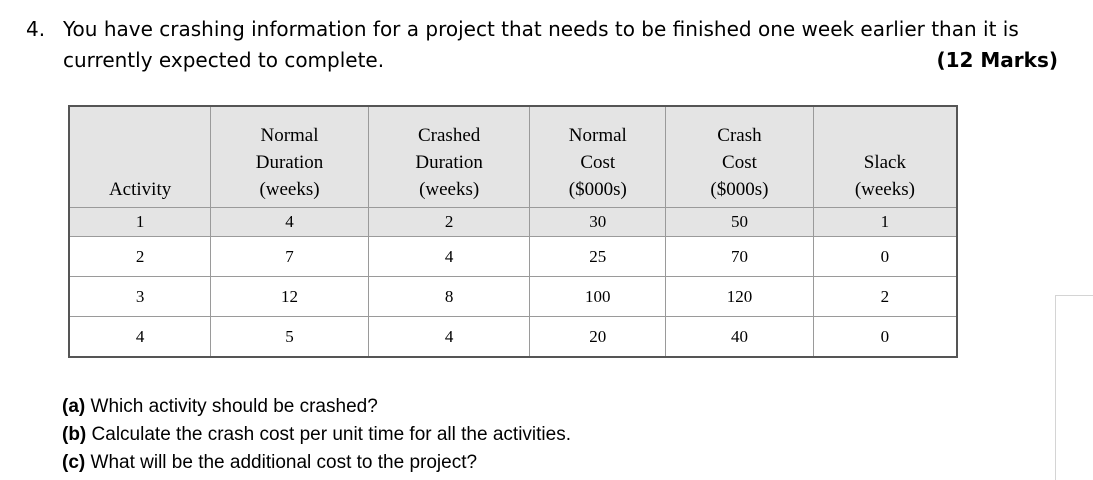 This screenshot has width=1093, height=480. Describe the element at coordinates (598, 222) in the screenshot. I see `cell-normal-cost: 30` at that location.